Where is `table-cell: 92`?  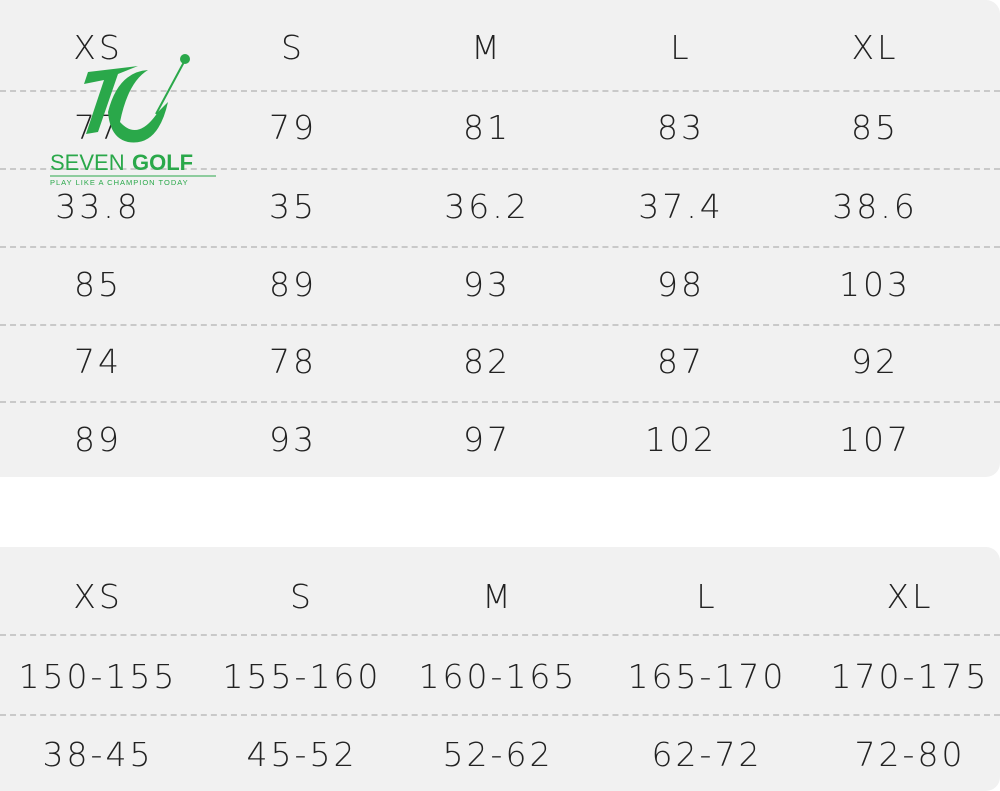
table-cell: 92 is located at coordinates (875, 361).